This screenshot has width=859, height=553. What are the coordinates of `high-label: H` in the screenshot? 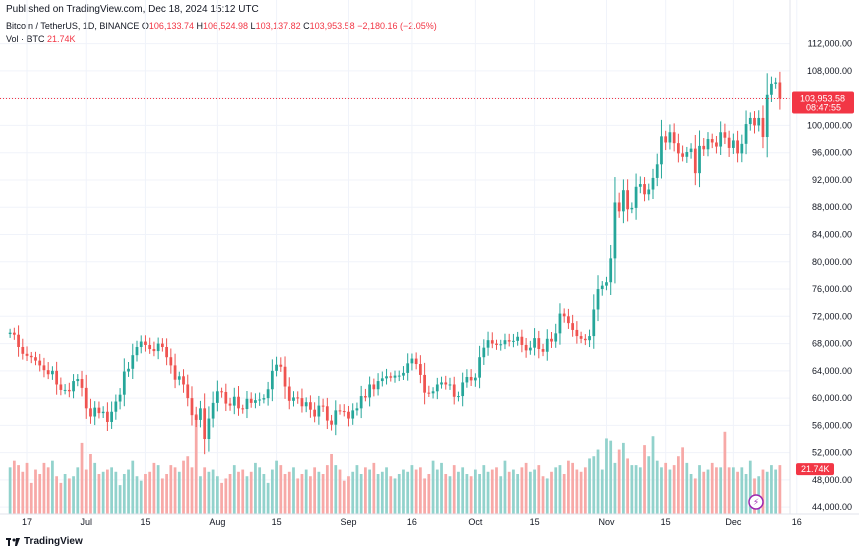 It's located at (199, 26).